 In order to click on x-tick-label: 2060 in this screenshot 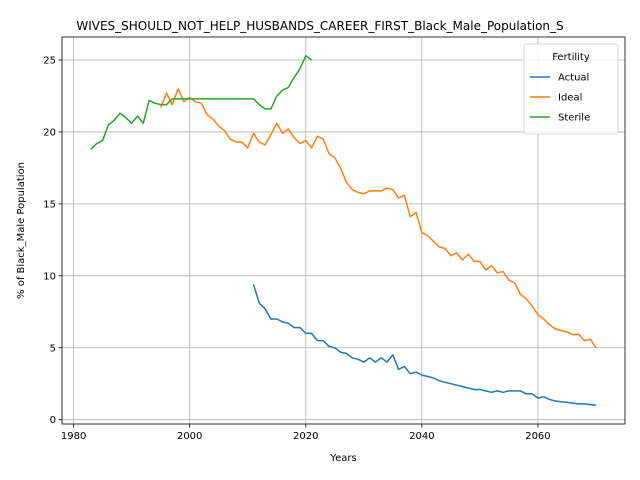, I will do `click(537, 436)`.